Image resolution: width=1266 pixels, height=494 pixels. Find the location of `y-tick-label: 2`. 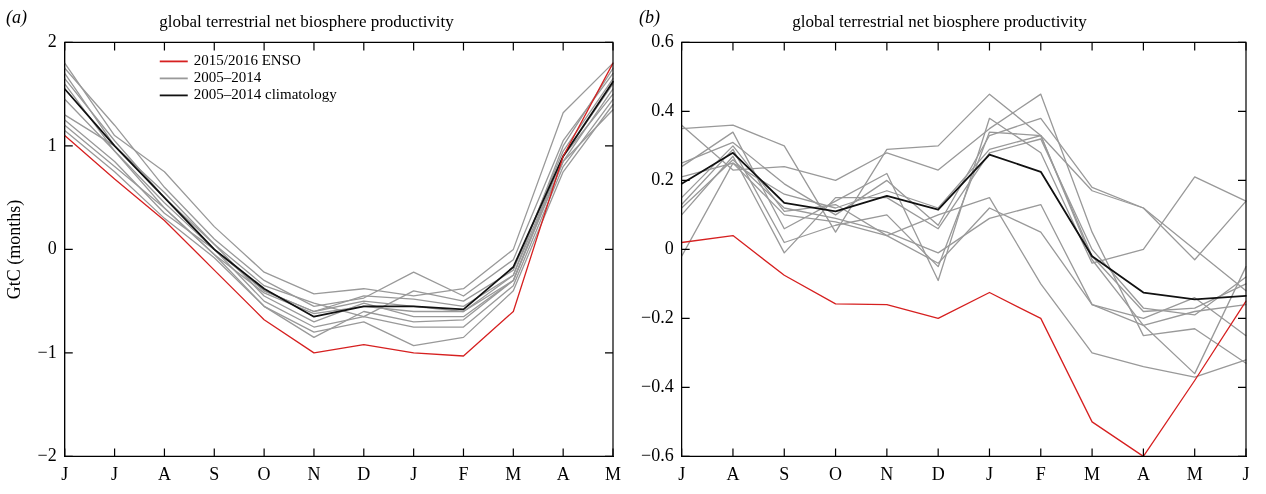

y-tick-label: 2 is located at coordinates (52, 41).